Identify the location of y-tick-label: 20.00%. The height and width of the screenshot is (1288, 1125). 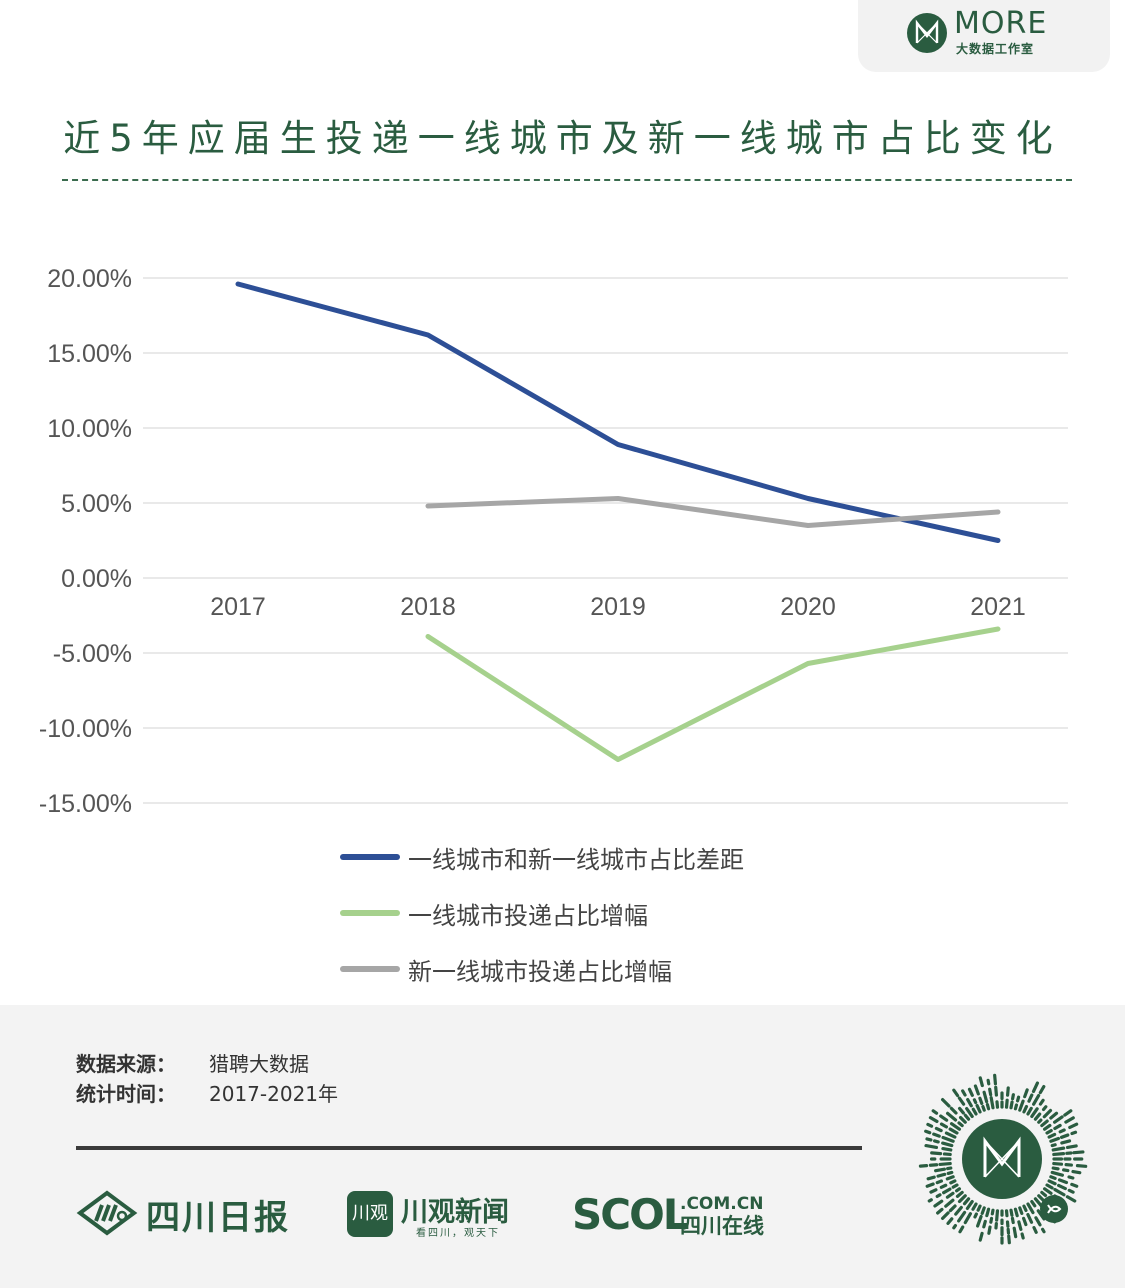
(89, 279).